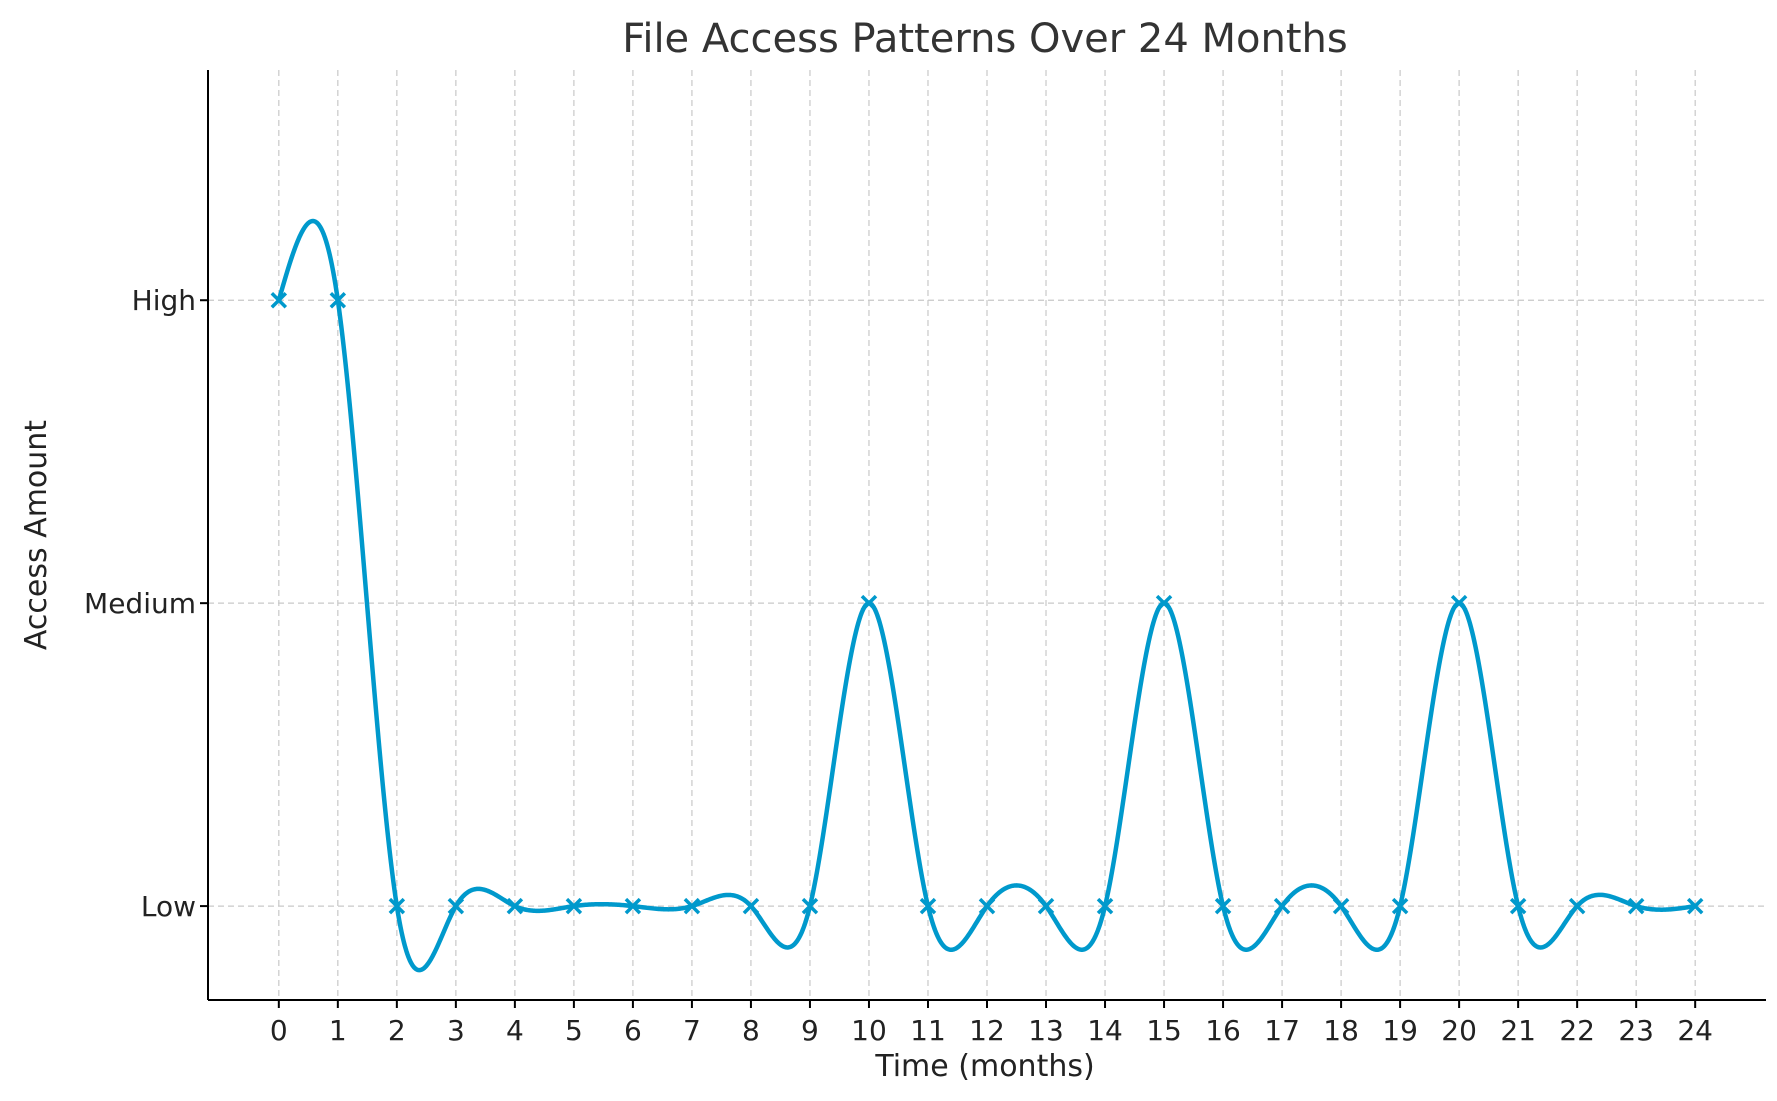 This screenshot has height=1101, width=1777. What do you see at coordinates (1459, 1030) in the screenshot?
I see `x-tick-label: 20` at bounding box center [1459, 1030].